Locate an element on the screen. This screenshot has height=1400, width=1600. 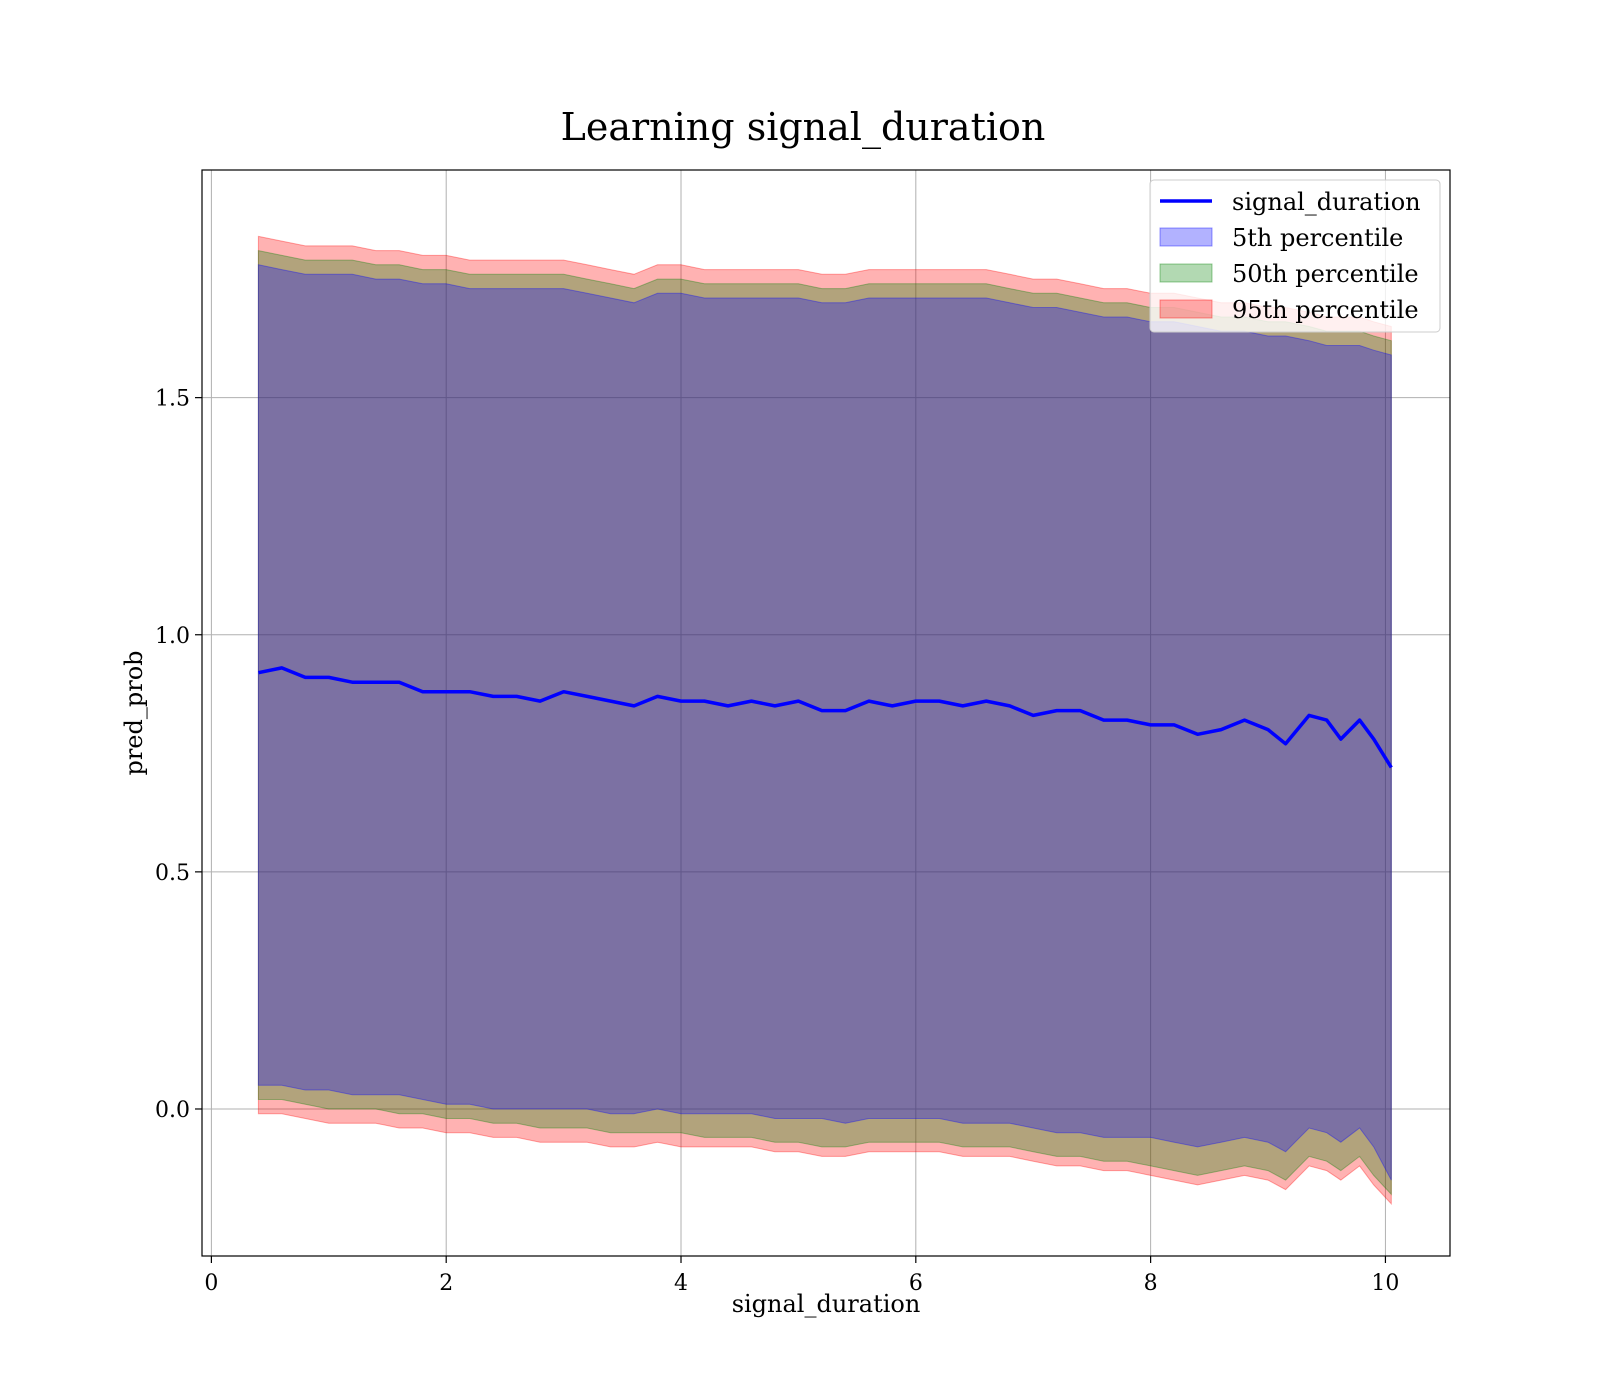
y-axis-ticks: 0.0 0.5 1.0 1.5 is located at coordinates (178, 755).